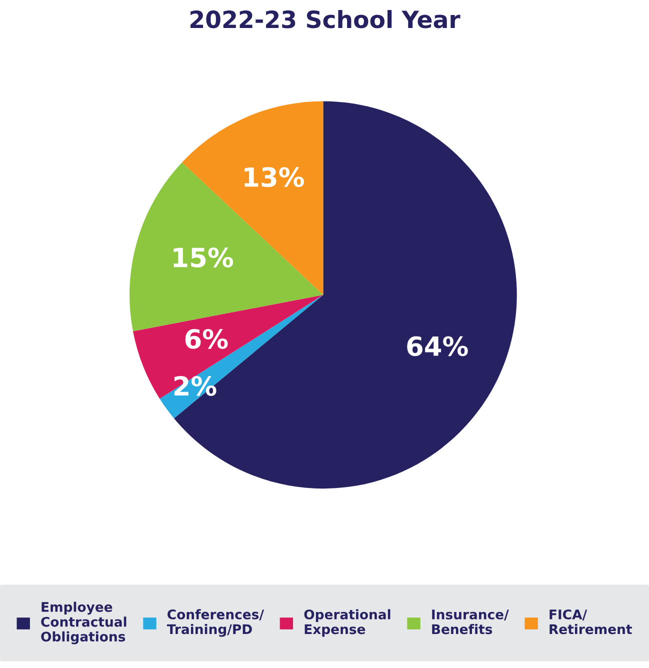  What do you see at coordinates (204, 258) in the screenshot?
I see `data-label: 15%` at bounding box center [204, 258].